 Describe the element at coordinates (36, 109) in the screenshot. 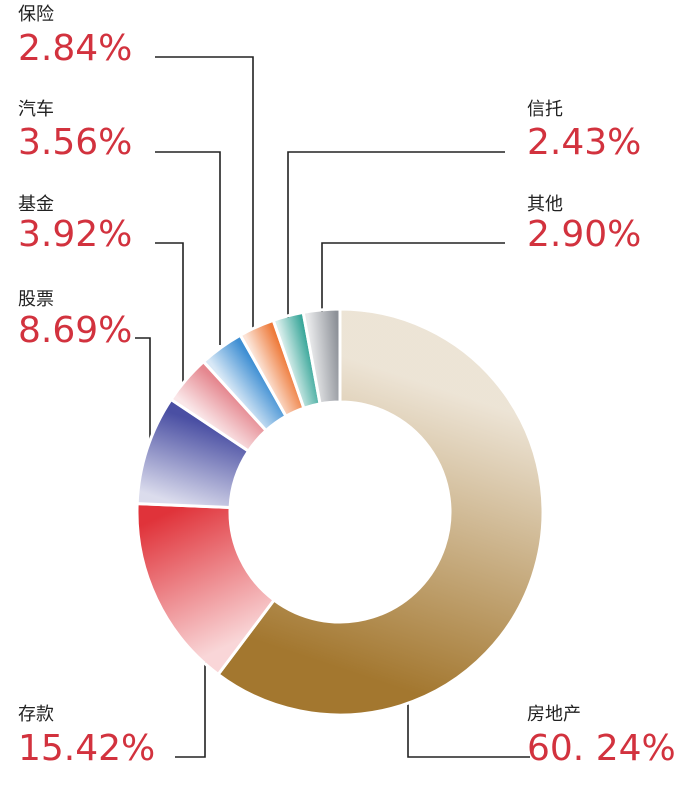

I see `category-label: 汽车` at that location.